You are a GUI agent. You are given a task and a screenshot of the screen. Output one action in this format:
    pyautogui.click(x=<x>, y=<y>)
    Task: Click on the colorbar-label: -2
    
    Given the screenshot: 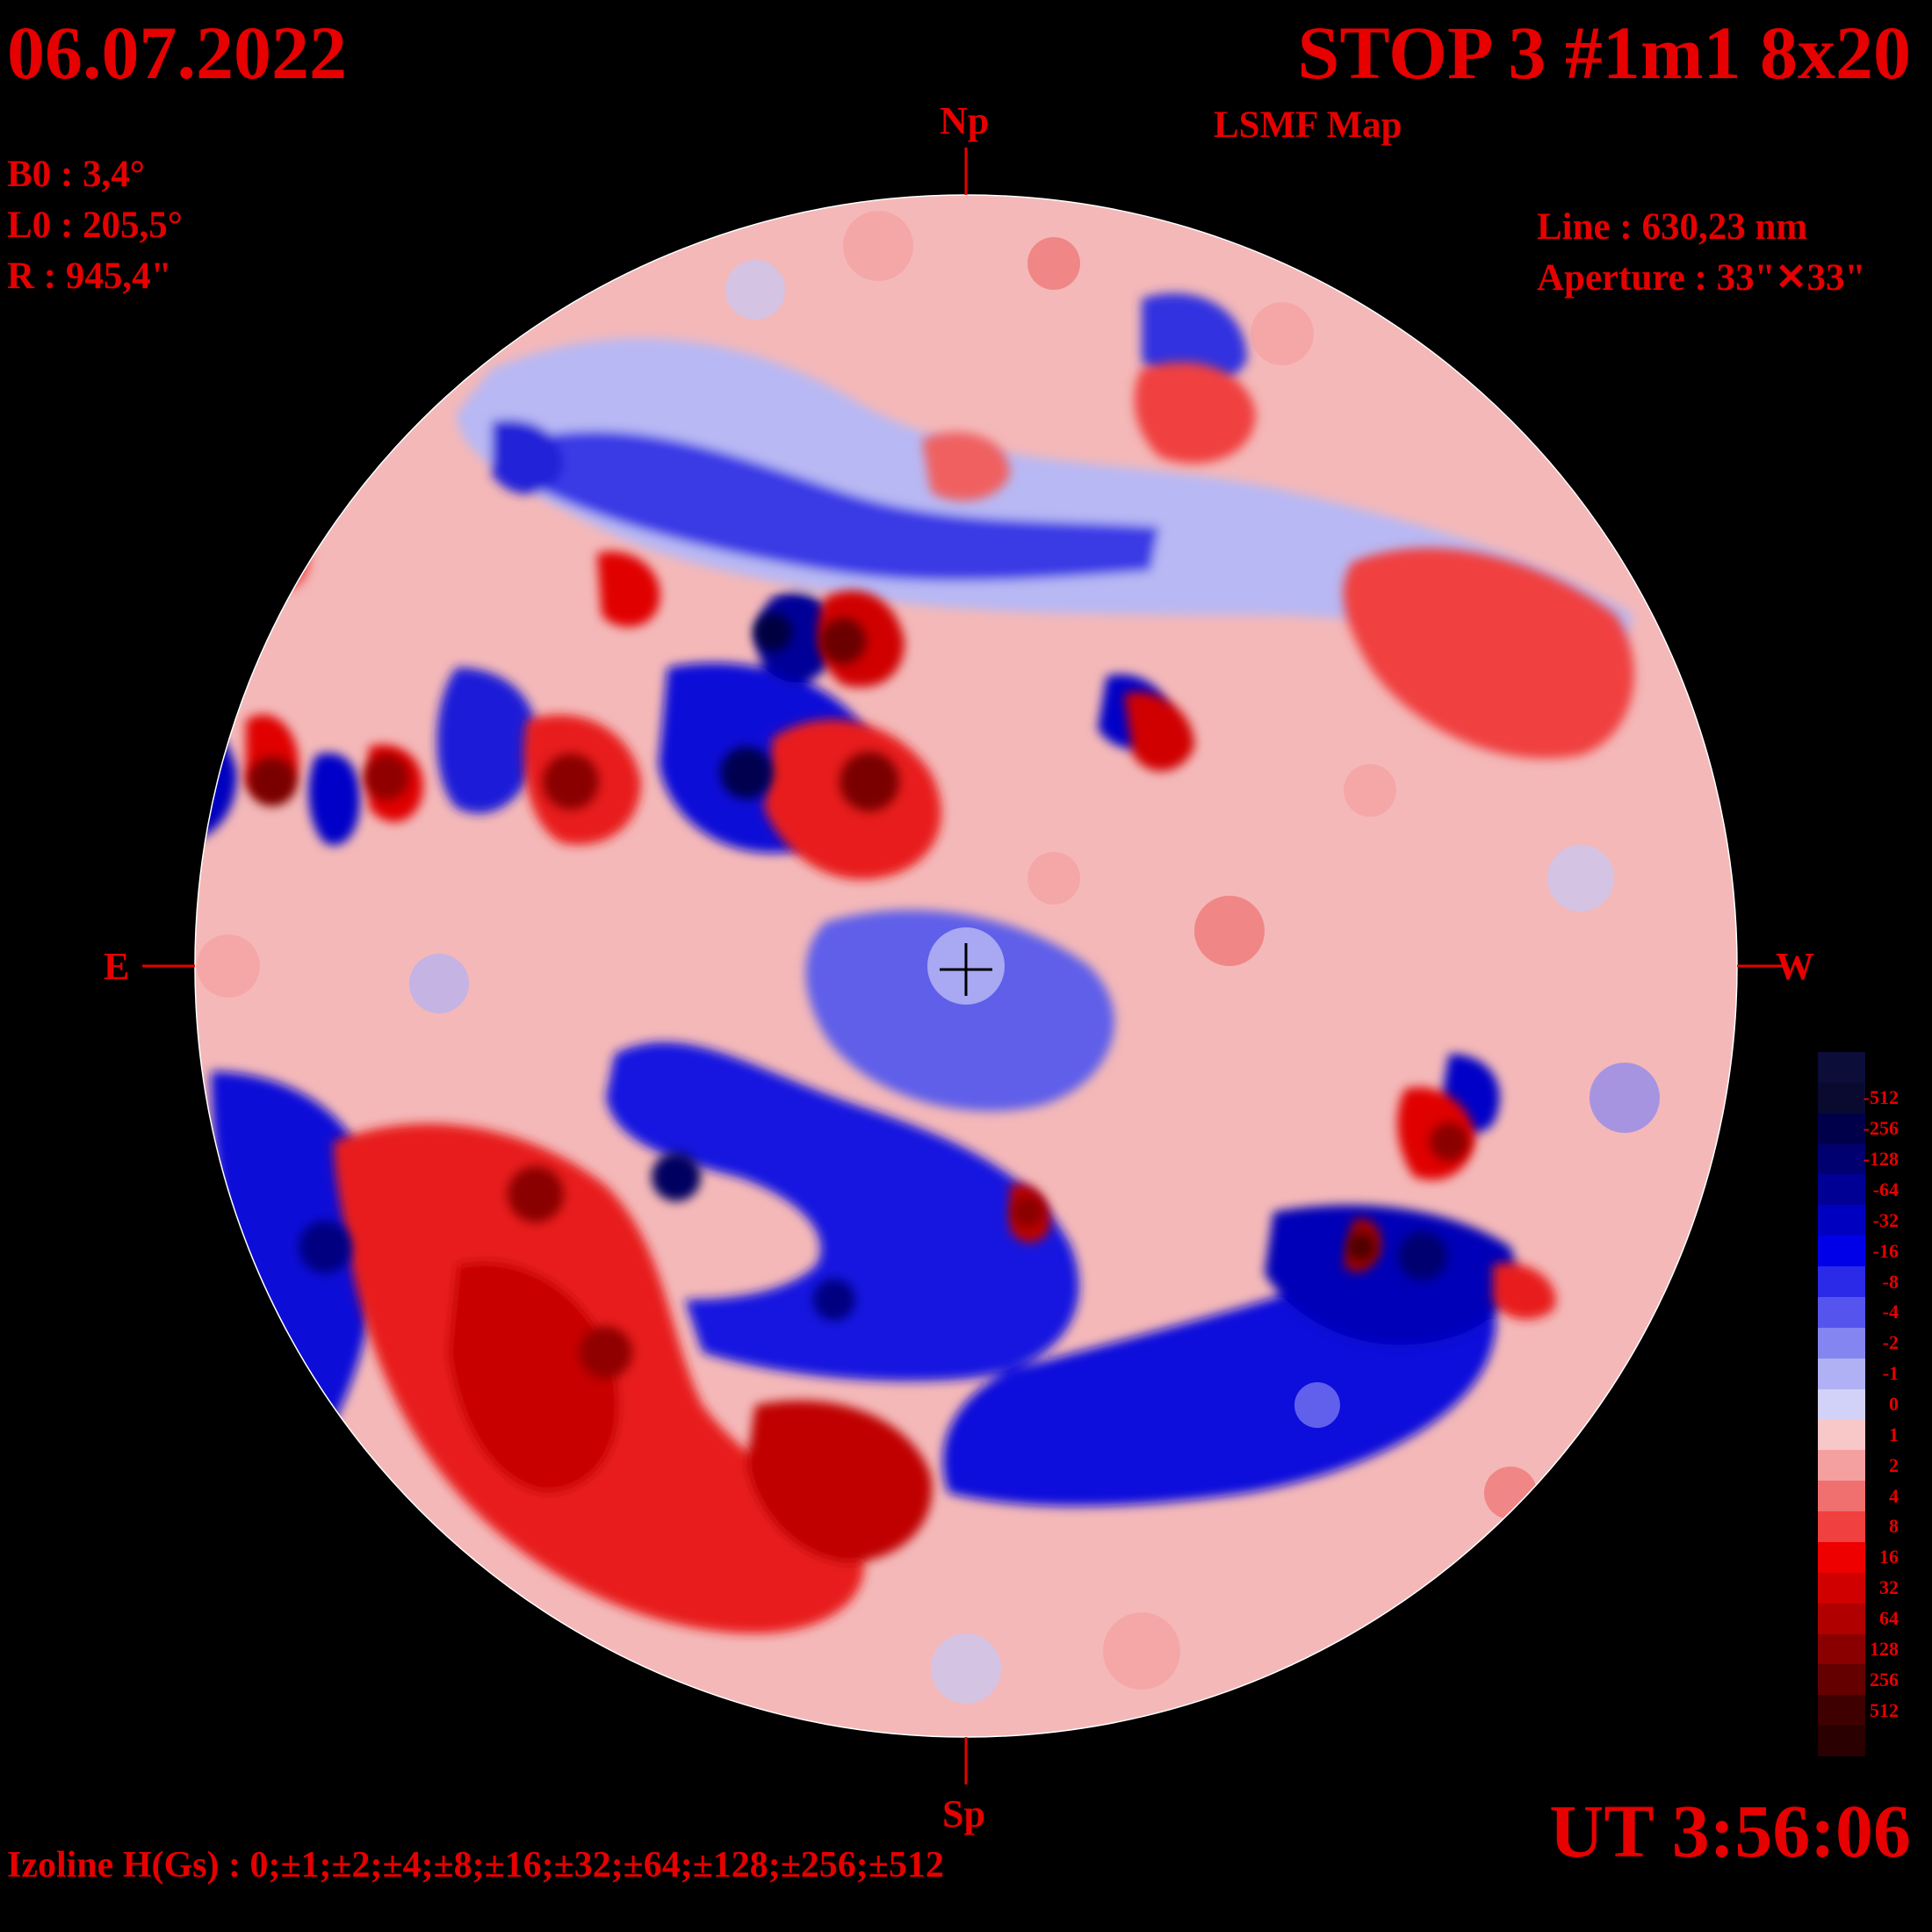 What is the action you would take?
    pyautogui.click(x=1891, y=1343)
    